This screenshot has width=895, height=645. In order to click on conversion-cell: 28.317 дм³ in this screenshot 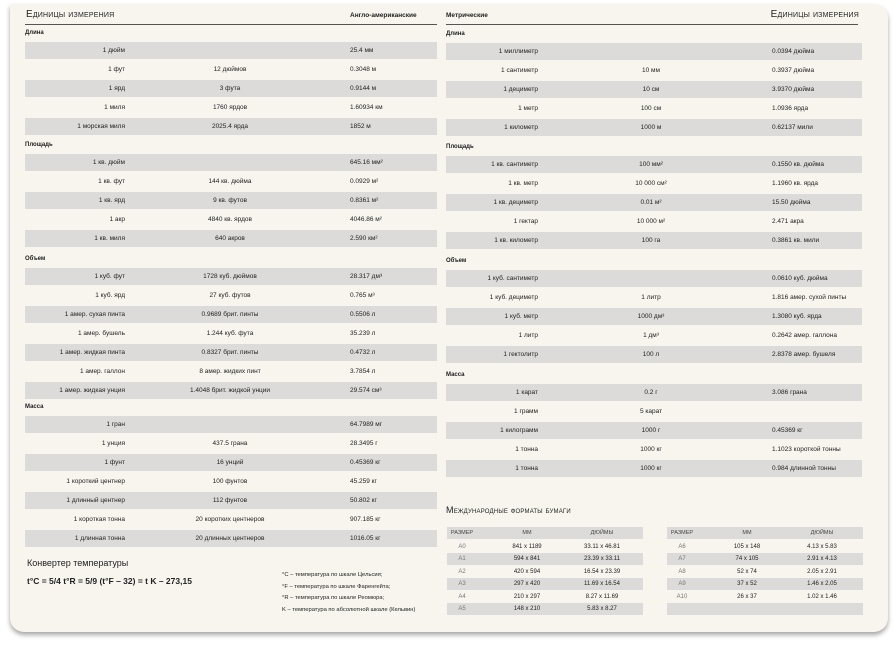, I will do `click(366, 276)`.